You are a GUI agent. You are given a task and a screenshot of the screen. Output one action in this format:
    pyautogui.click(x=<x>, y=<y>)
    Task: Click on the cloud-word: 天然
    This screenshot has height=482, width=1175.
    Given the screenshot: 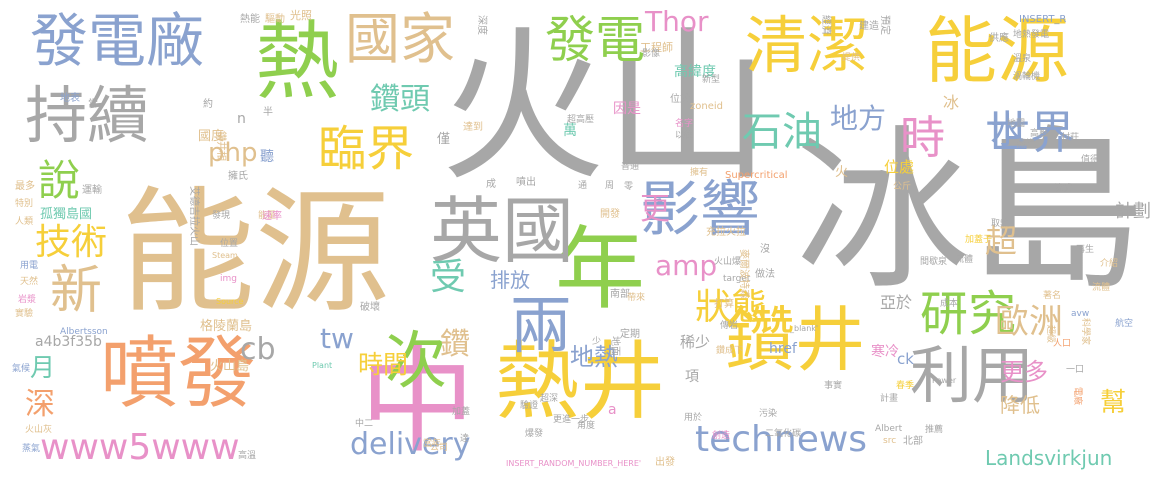 What is the action you would take?
    pyautogui.click(x=29, y=282)
    